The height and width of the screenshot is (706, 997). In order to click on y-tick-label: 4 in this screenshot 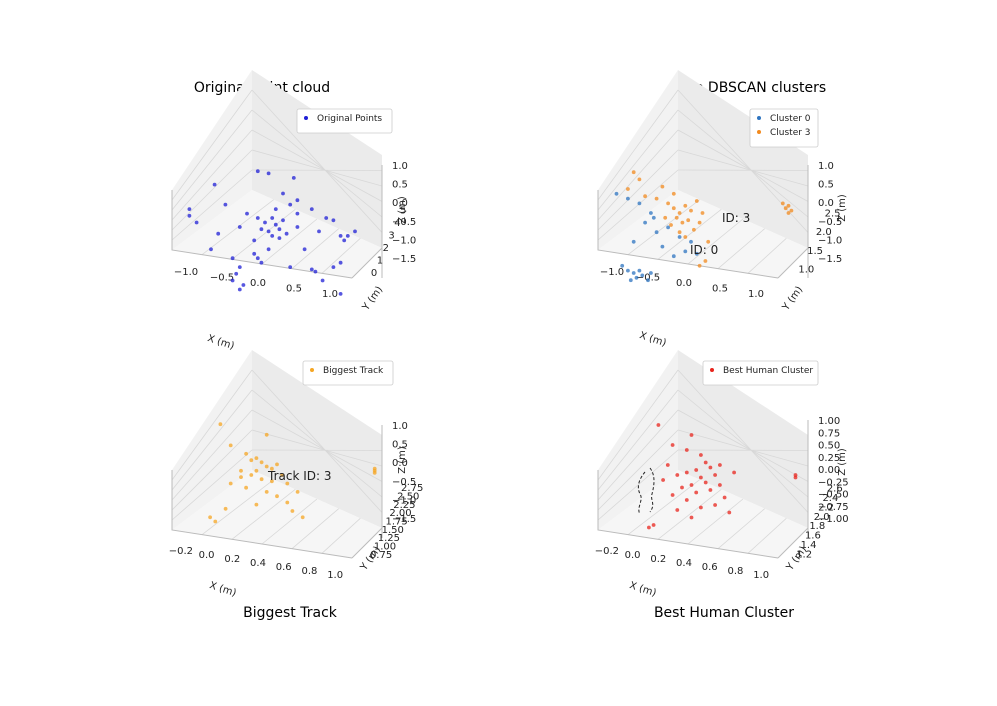, I will do `click(397, 223)`.